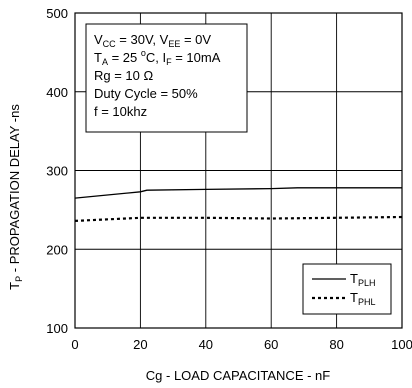 The image size is (412, 388). I want to click on y-tick-label: 500, so click(57, 13).